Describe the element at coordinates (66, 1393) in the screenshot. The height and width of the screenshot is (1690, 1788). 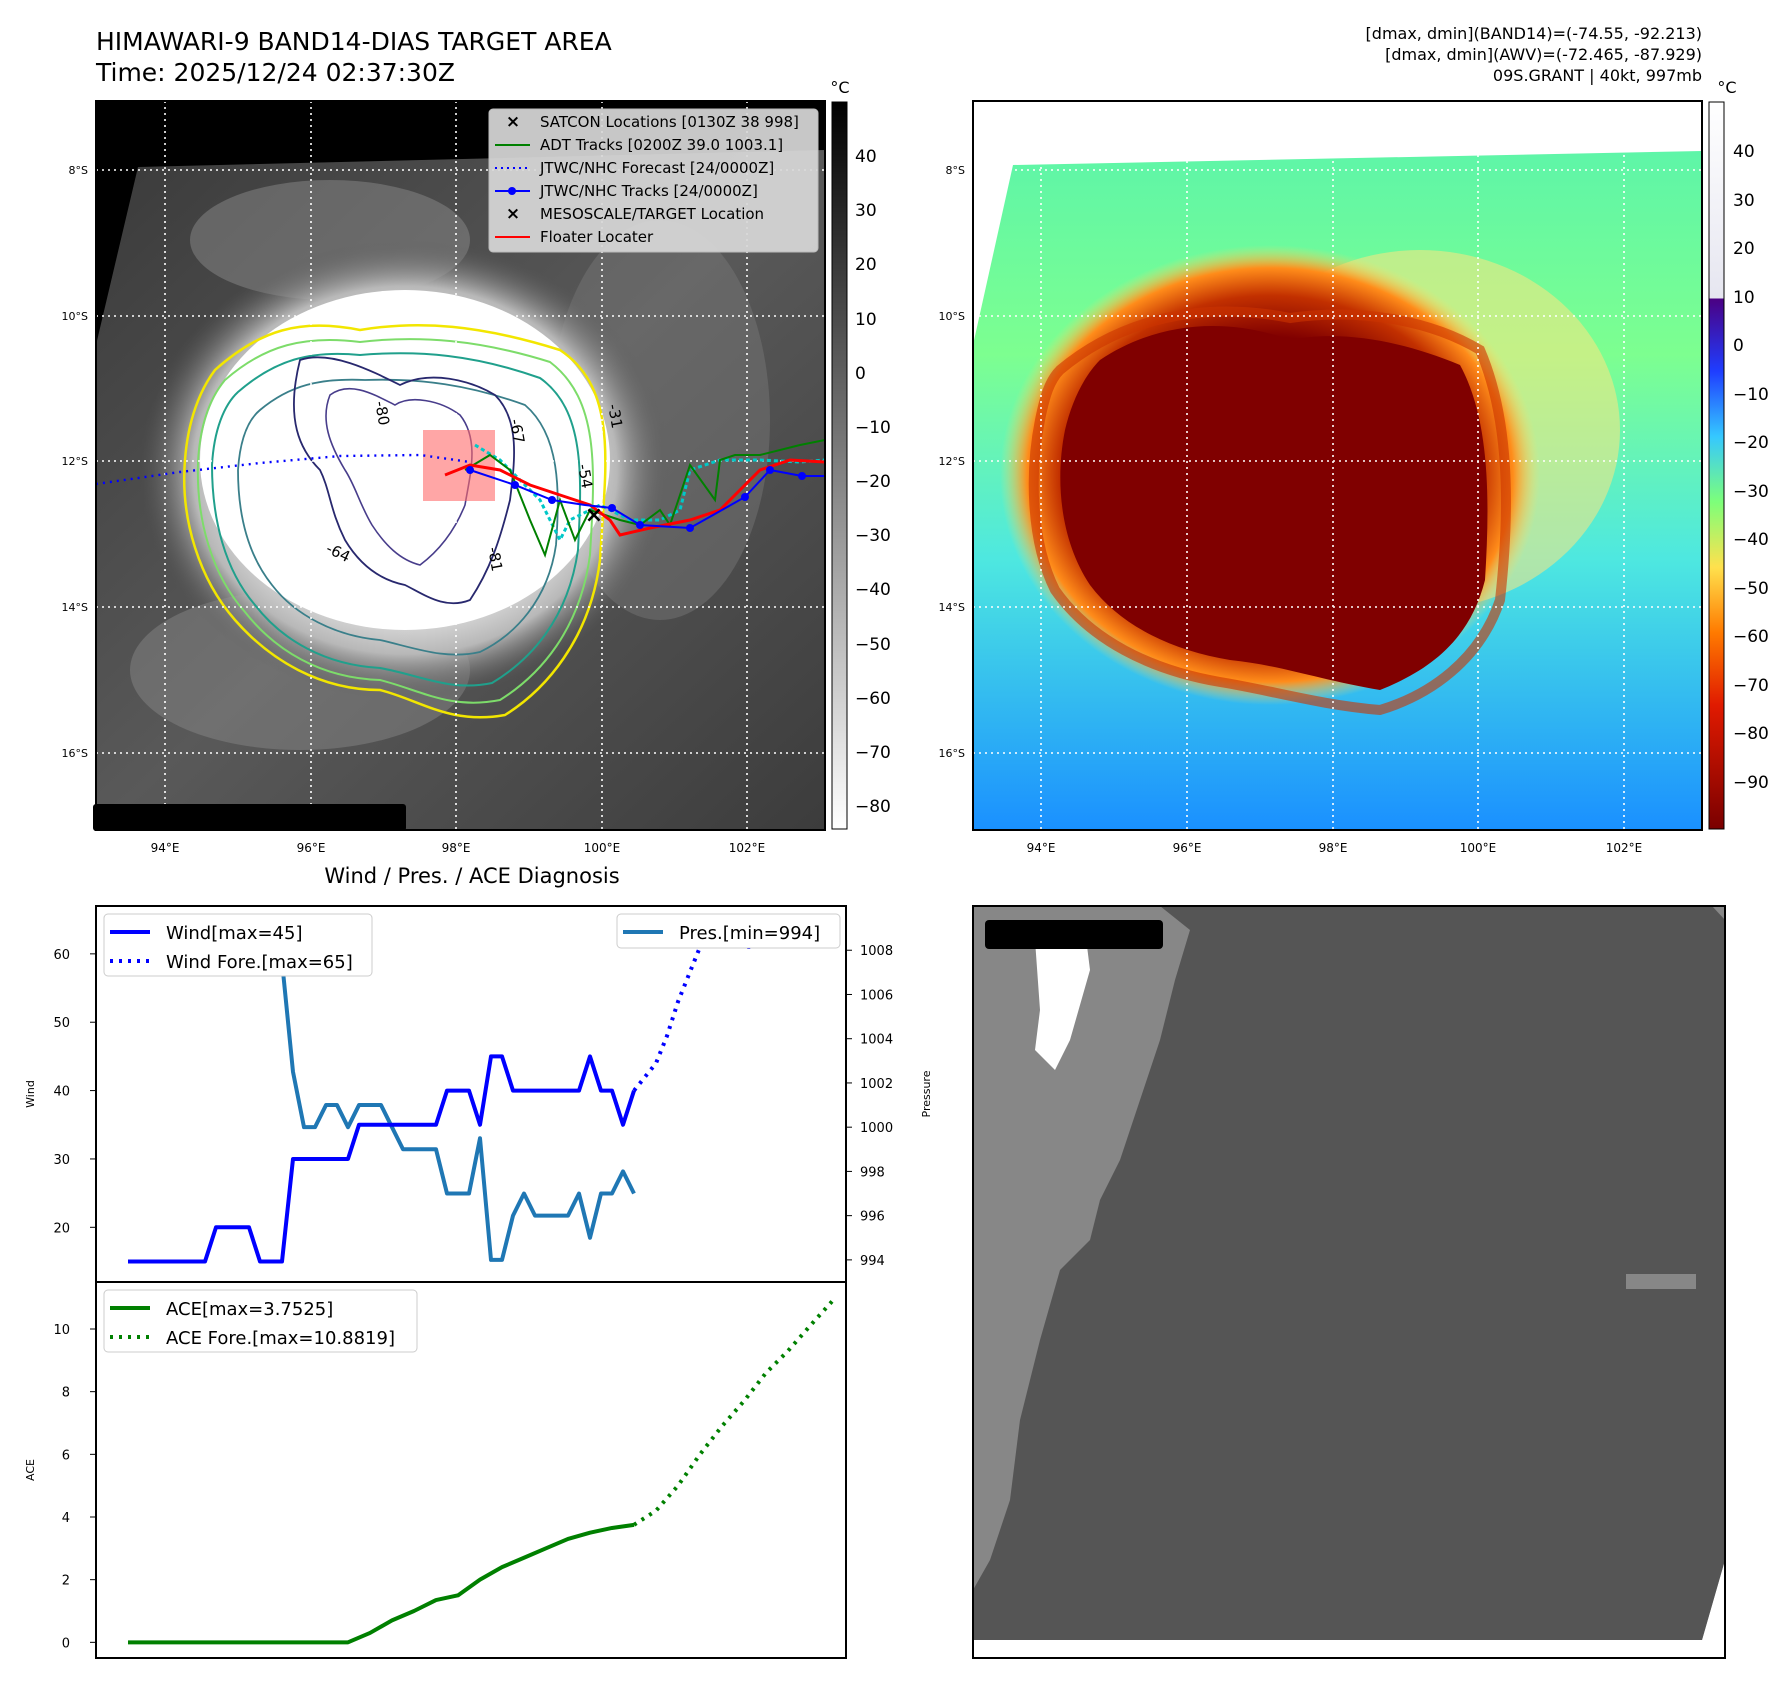
I see `ace-tick-label: 8` at that location.